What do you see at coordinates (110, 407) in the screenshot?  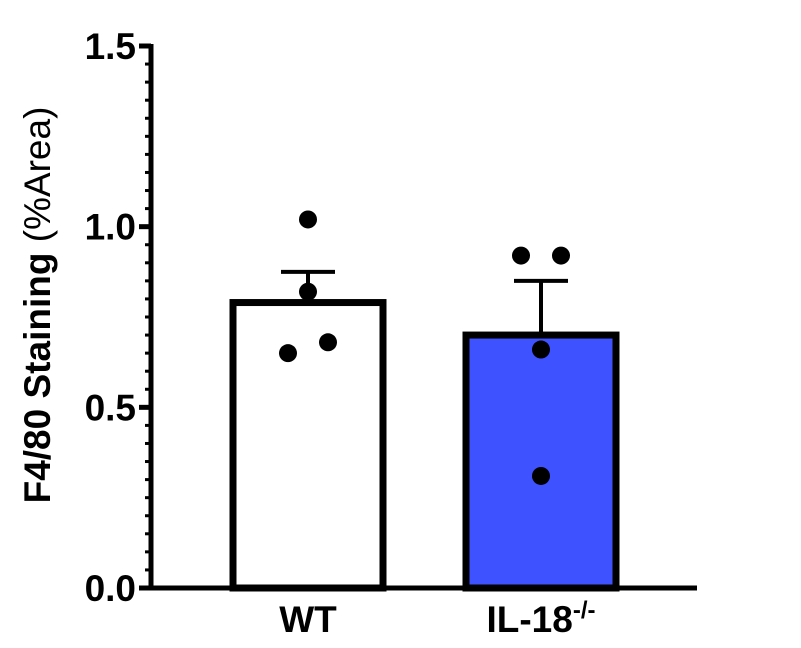 I see `y-tick-label: 0.5` at bounding box center [110, 407].